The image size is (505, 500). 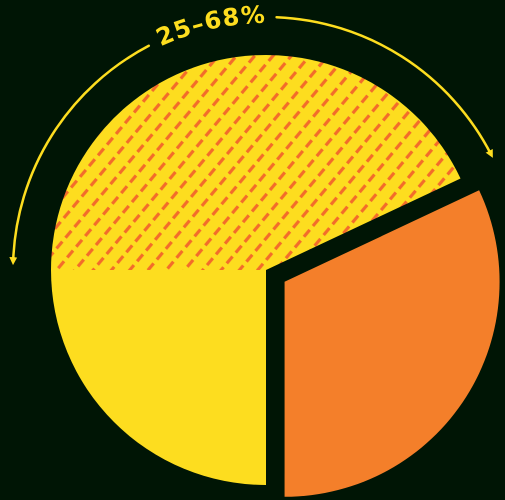 I want to click on range-arrow-arc-left, so click(x=80, y=155).